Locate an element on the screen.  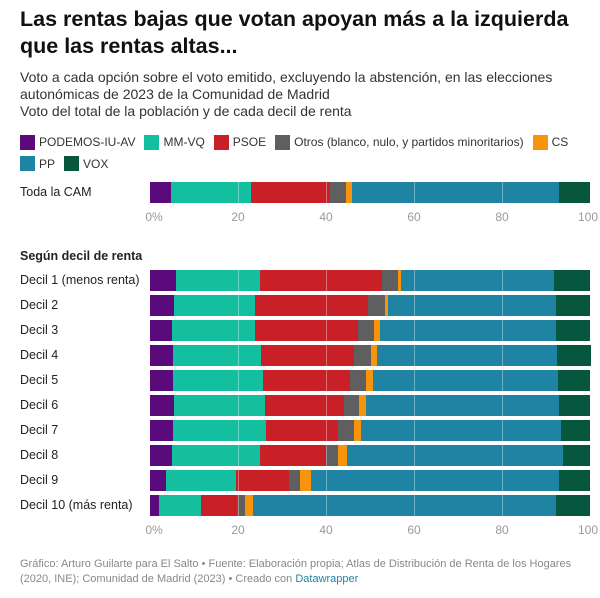
row-label: Decil 6 is located at coordinates (39, 405).